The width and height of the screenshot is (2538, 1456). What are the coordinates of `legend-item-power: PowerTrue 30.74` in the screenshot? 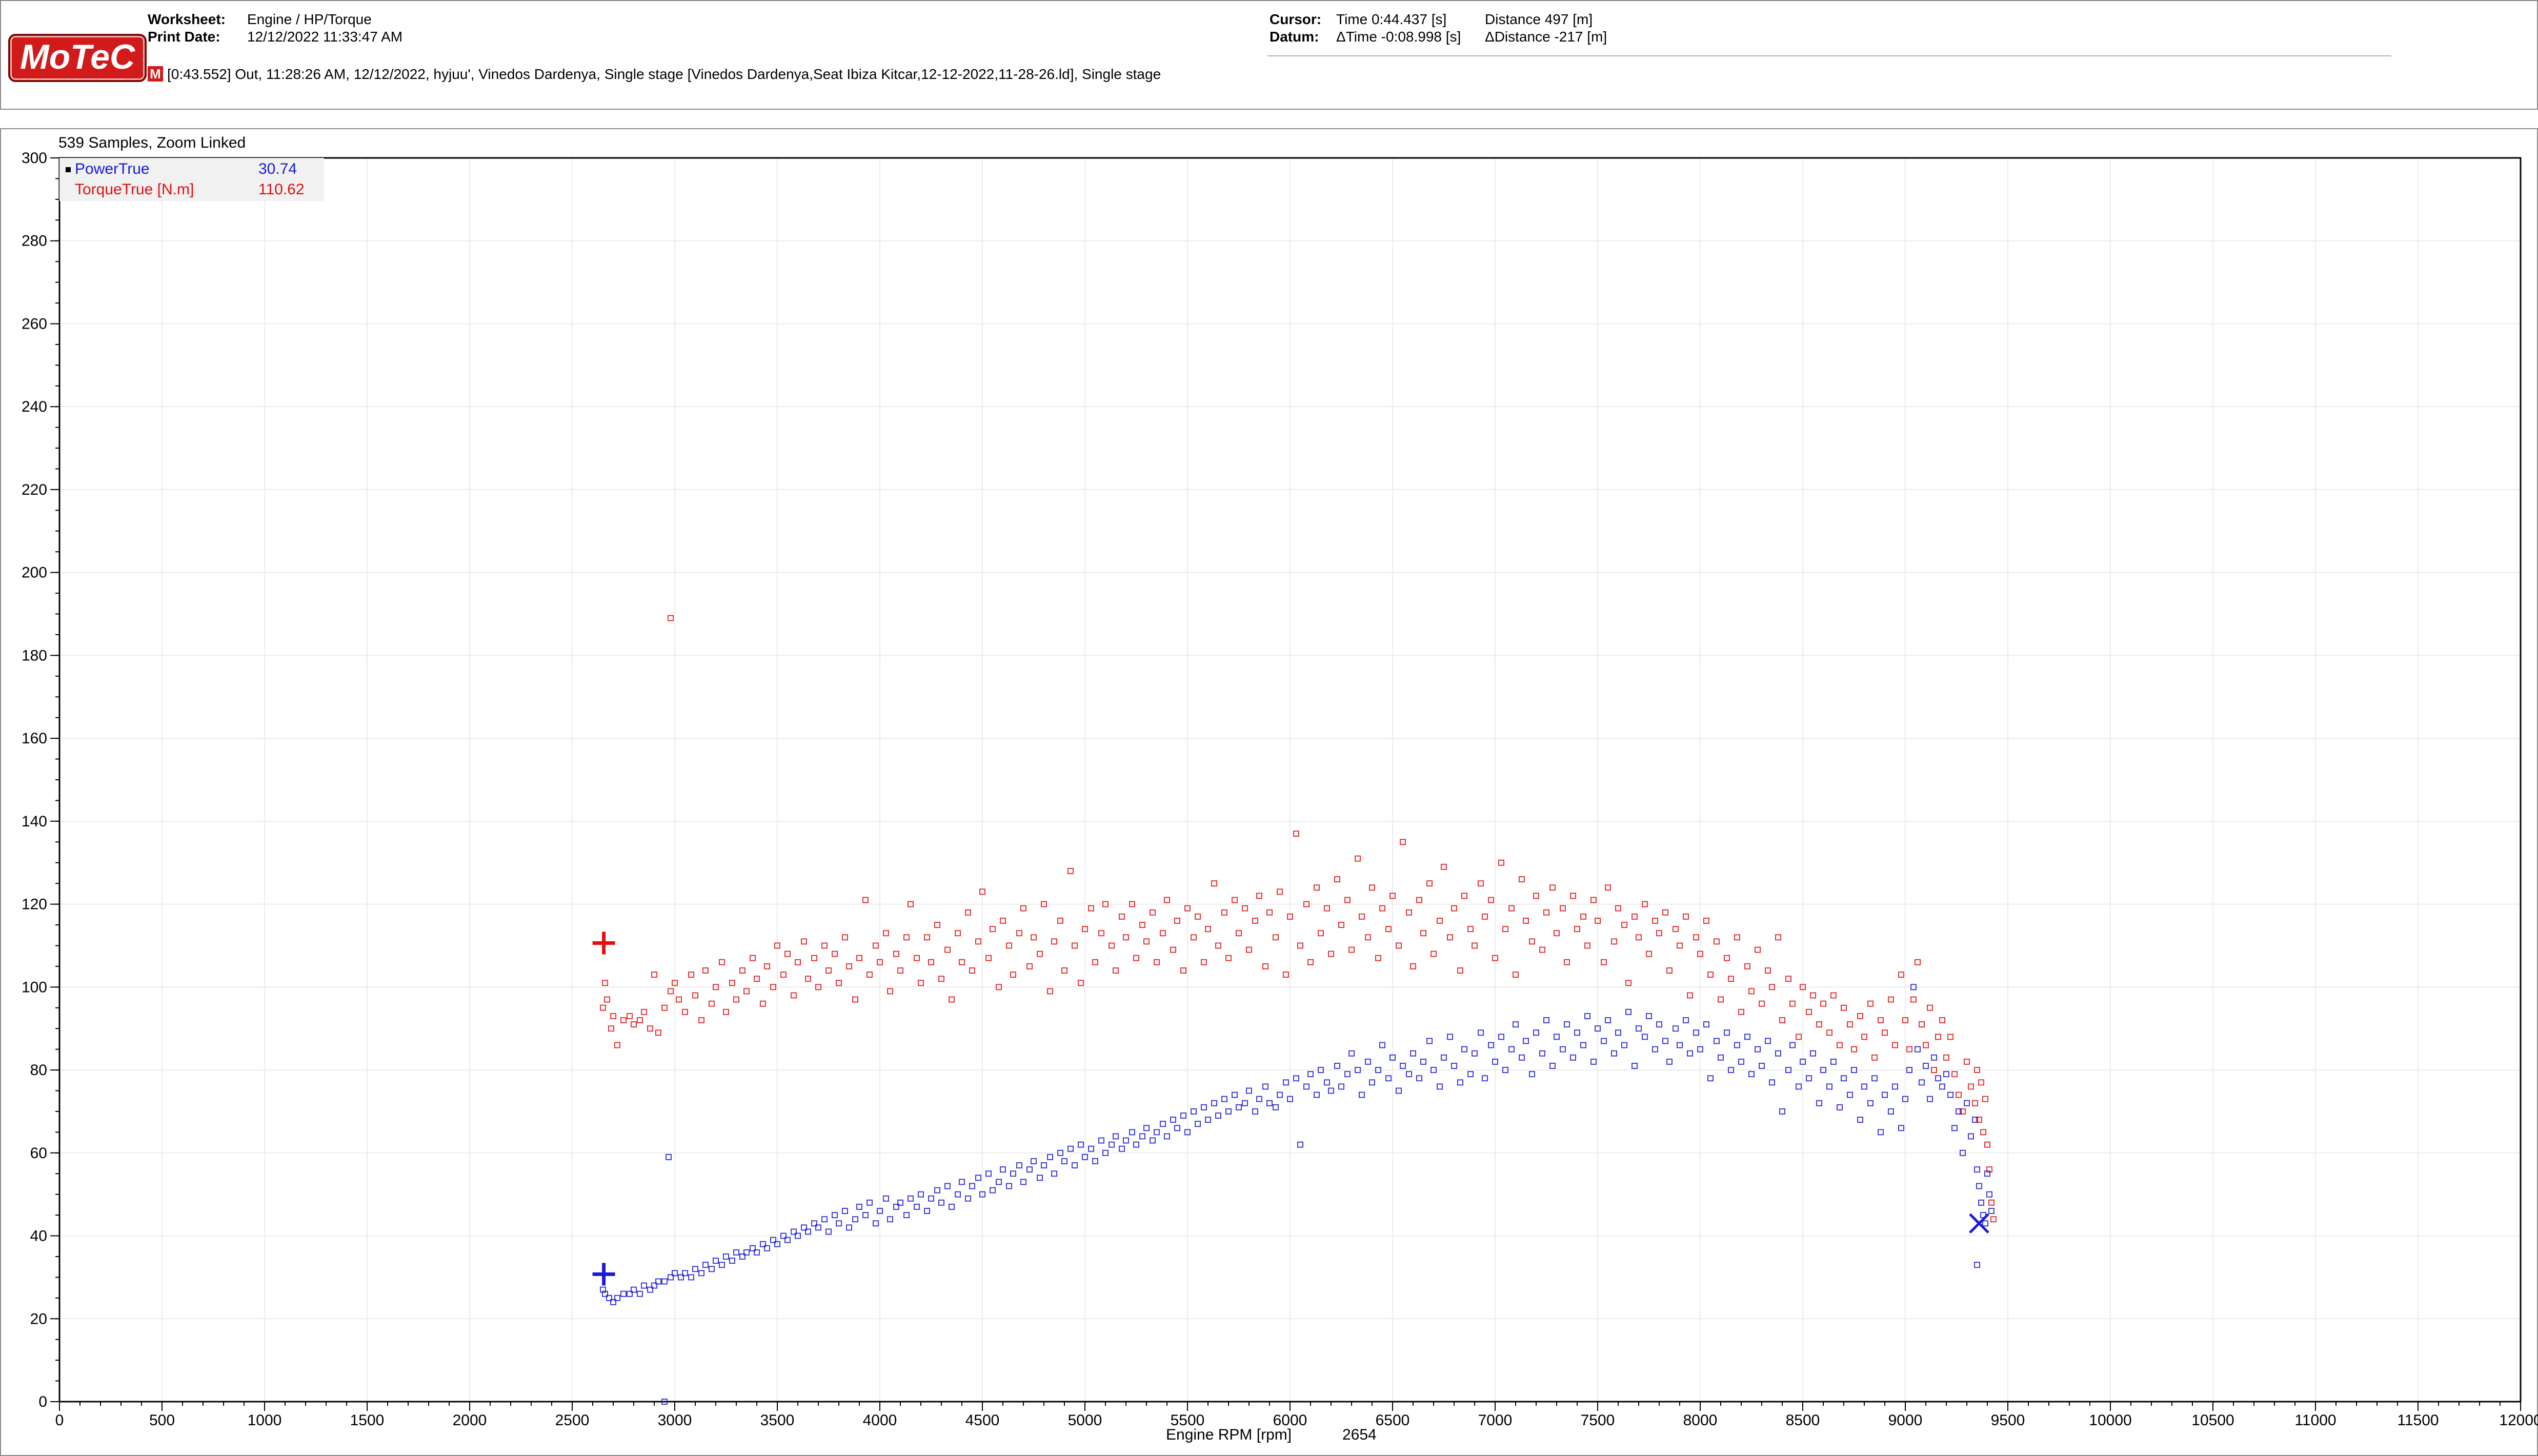 It's located at (193, 169).